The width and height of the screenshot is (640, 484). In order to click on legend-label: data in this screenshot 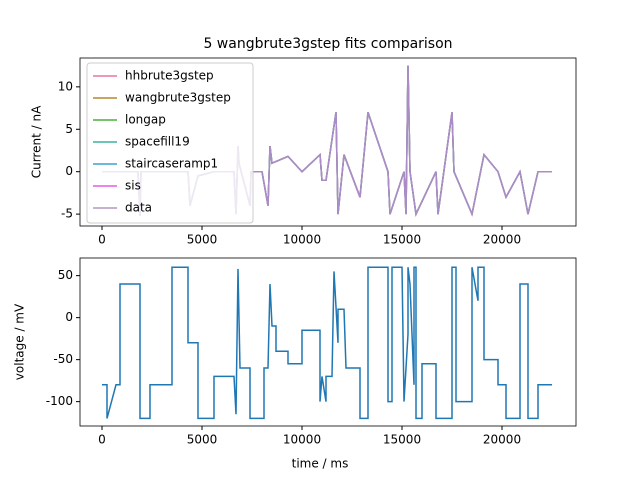, I will do `click(138, 208)`.